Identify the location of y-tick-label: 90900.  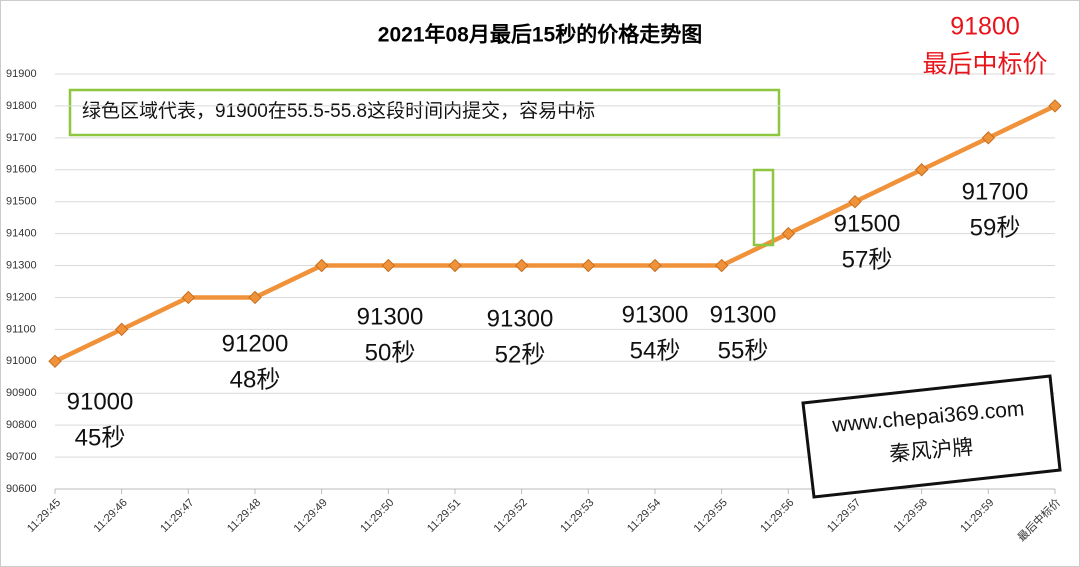
(21, 393).